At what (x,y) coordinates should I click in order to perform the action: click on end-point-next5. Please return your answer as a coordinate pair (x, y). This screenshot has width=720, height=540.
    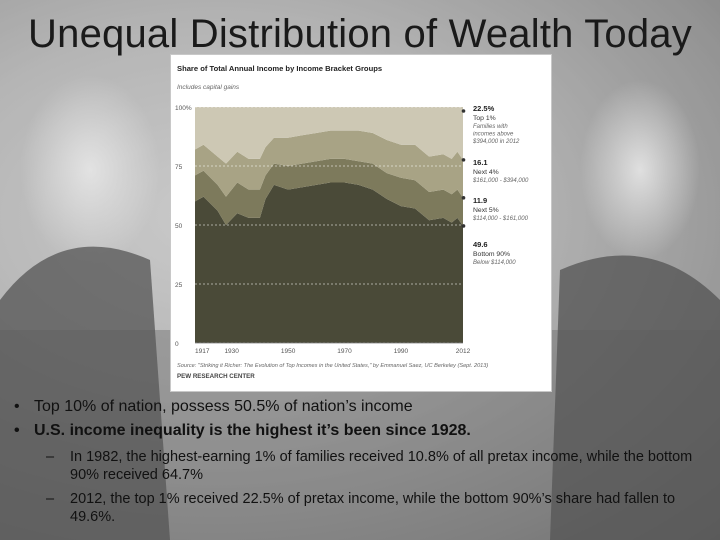
    Looking at the image, I should click on (463, 198).